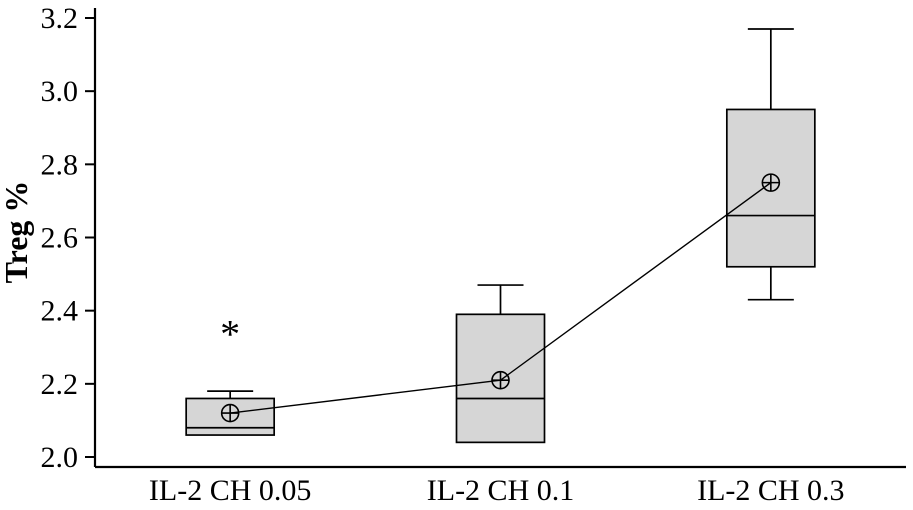 This screenshot has width=913, height=510. Describe the element at coordinates (230, 333) in the screenshot. I see `outlier-marker: *` at that location.